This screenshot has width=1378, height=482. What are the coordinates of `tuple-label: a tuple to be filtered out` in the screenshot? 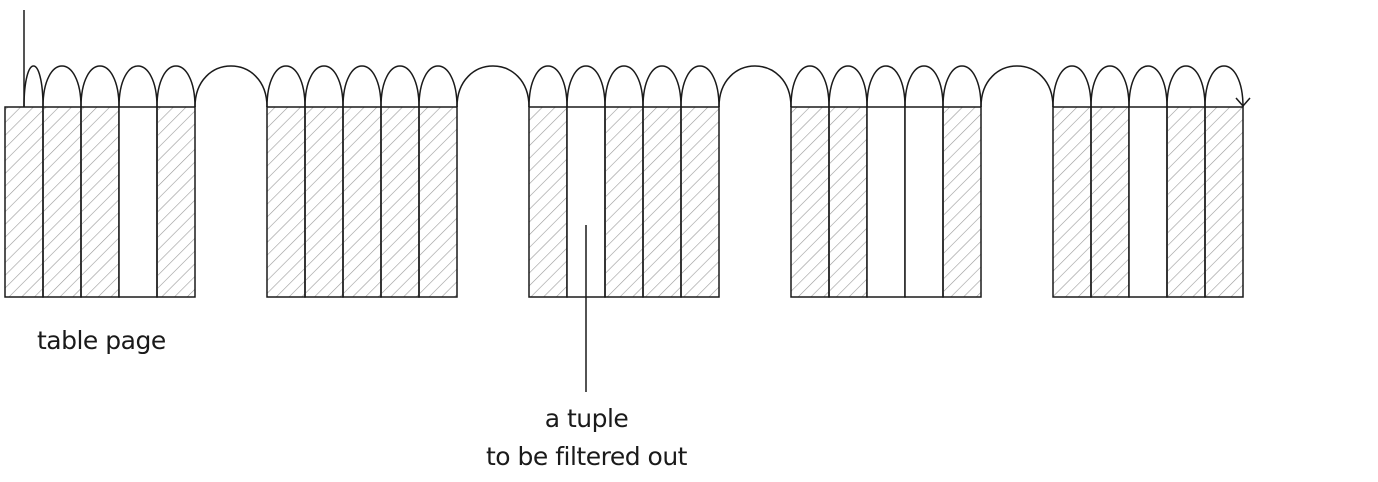 It's located at (586, 438).